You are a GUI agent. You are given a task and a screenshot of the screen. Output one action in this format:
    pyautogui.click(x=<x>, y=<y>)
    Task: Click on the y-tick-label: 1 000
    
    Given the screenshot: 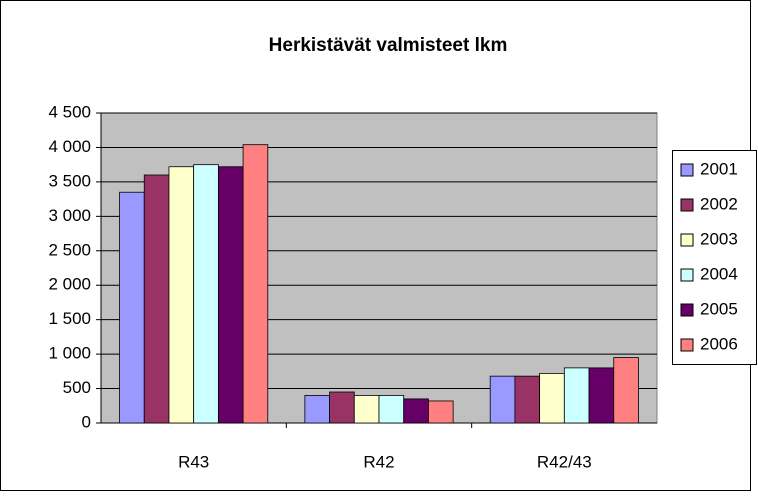 What is the action you would take?
    pyautogui.click(x=69, y=353)
    